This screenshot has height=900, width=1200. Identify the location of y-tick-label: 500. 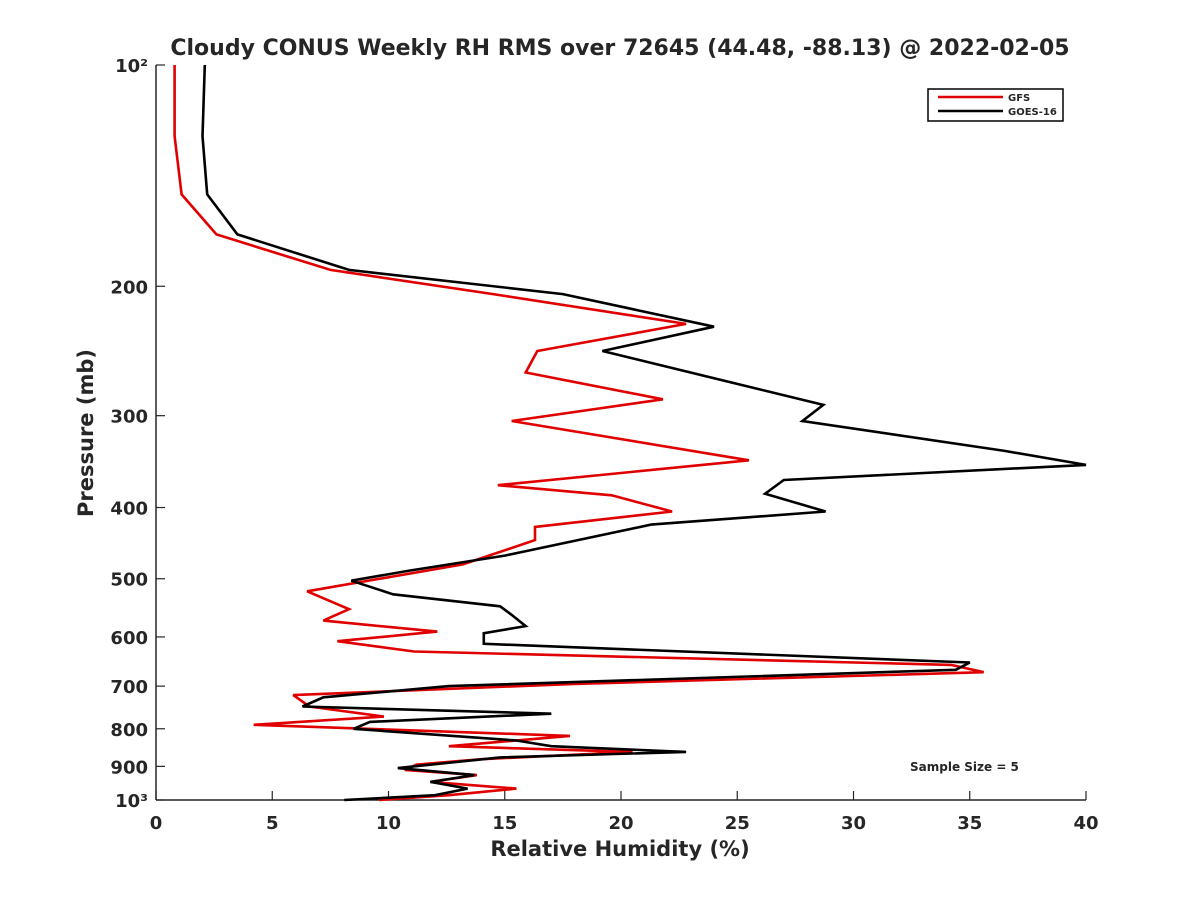
(129, 580).